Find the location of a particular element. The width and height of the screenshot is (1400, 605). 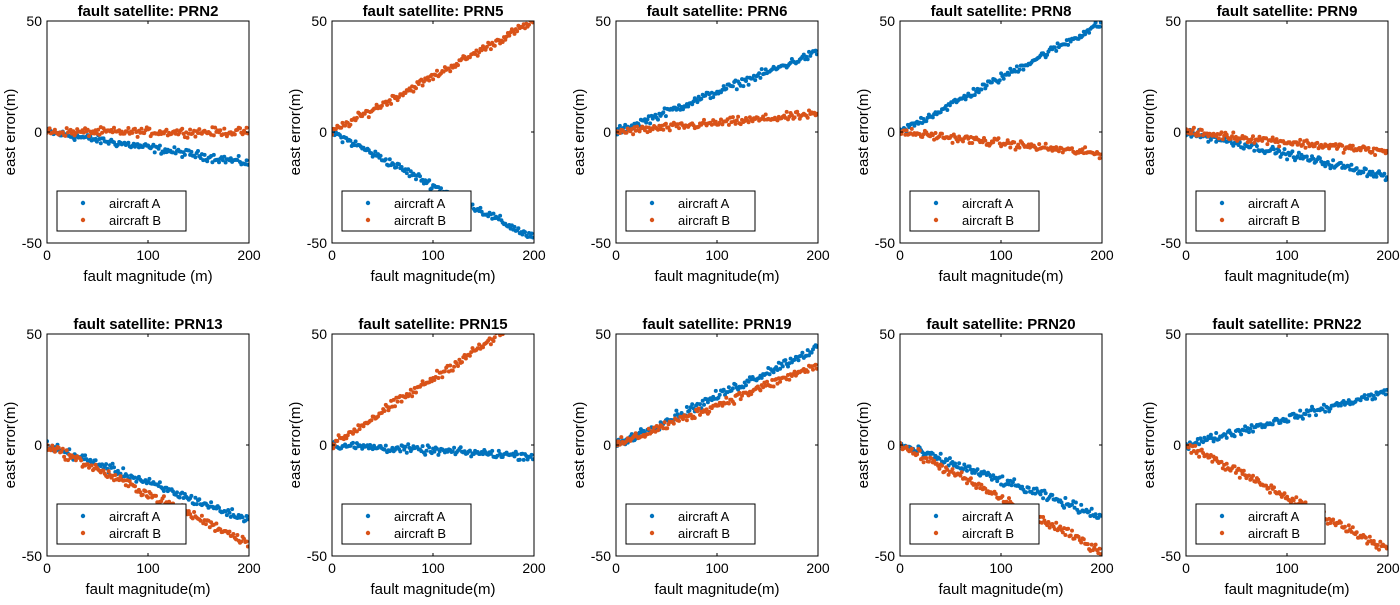

y-tick-label: 0 is located at coordinates (891, 445).